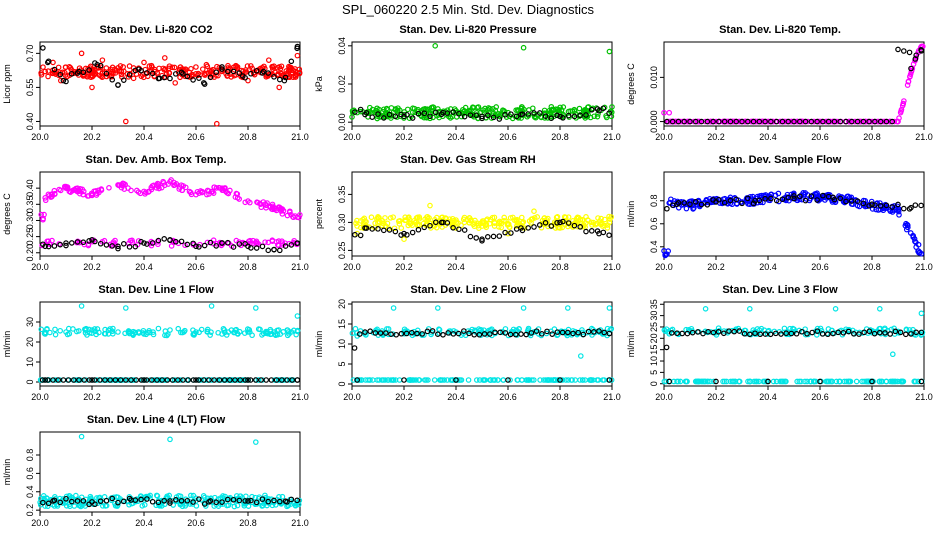  I want to click on y-axis-label: degrees C, so click(7, 214).